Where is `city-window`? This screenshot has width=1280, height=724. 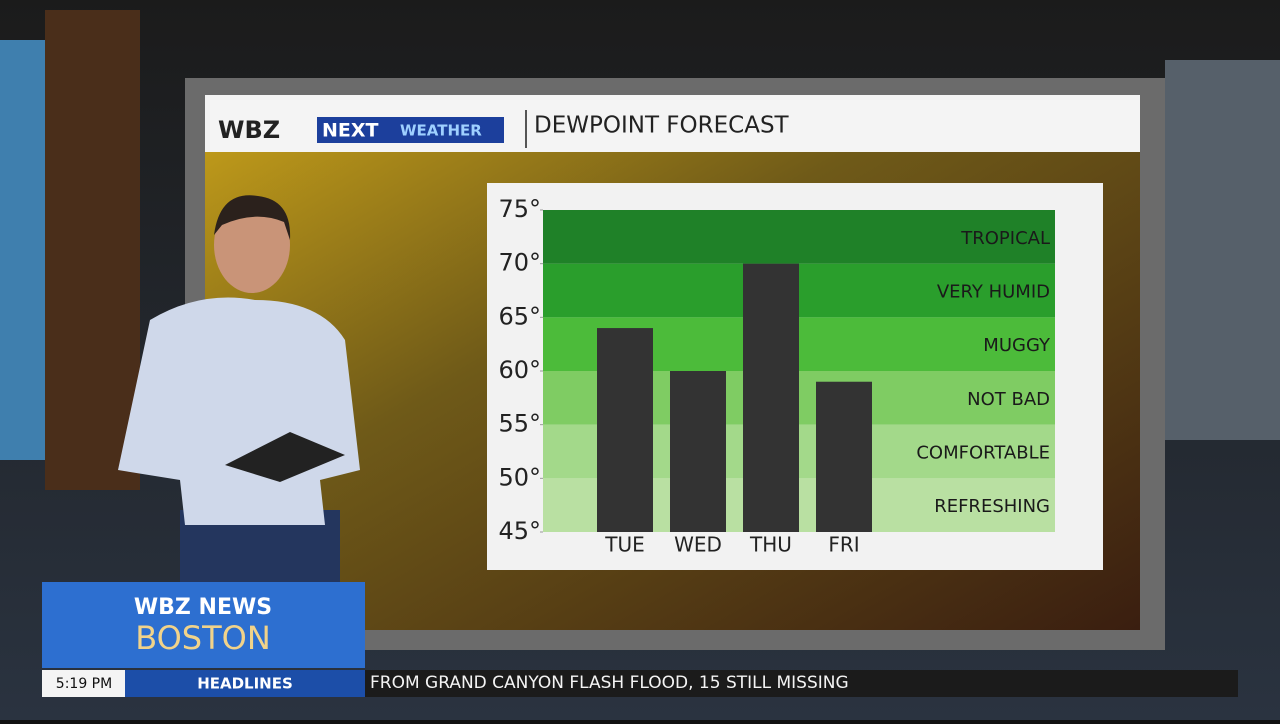
city-window is located at coordinates (1222, 250).